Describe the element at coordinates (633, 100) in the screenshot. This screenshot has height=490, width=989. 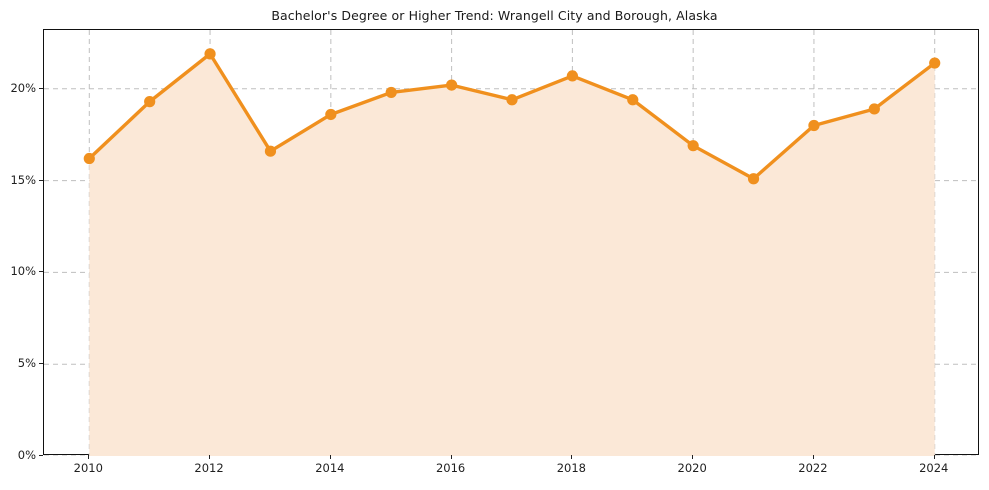
I see `data-point-marker: 2019: 19.4%` at that location.